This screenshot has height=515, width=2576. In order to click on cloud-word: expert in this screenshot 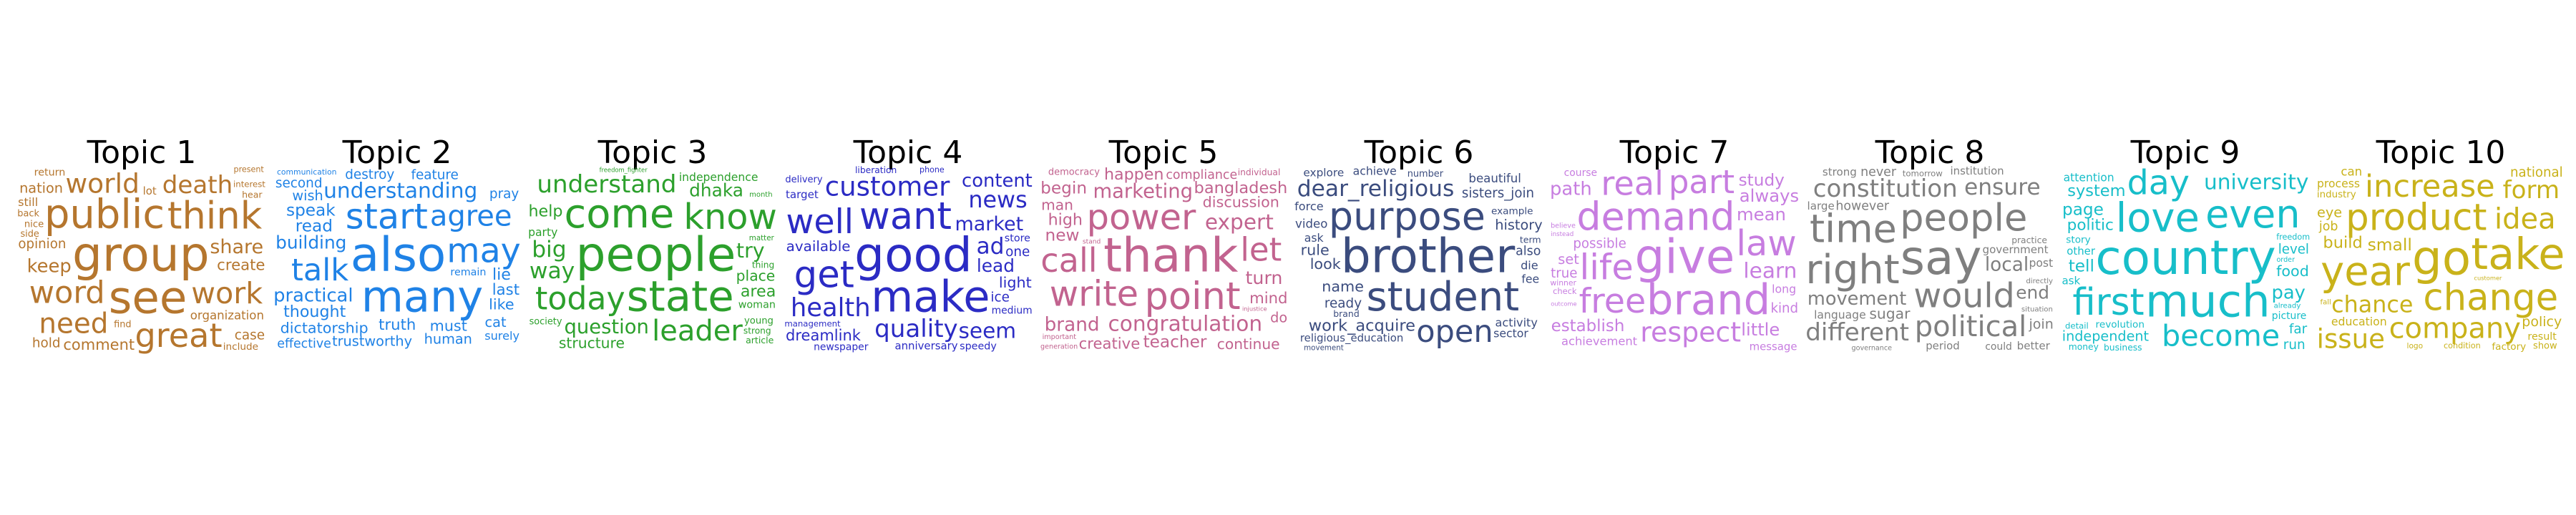, I will do `click(1239, 222)`.